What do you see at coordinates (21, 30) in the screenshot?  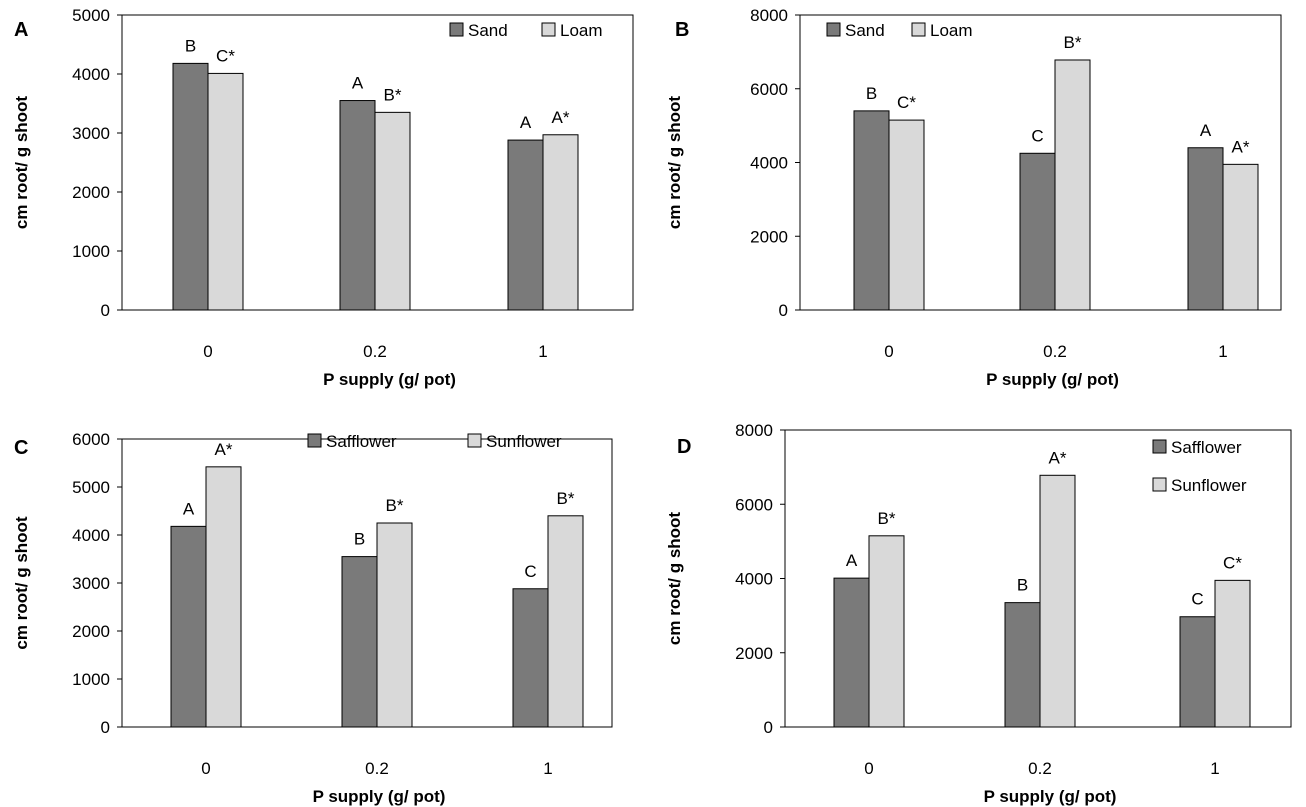 I see `panel-letter-a: A` at bounding box center [21, 30].